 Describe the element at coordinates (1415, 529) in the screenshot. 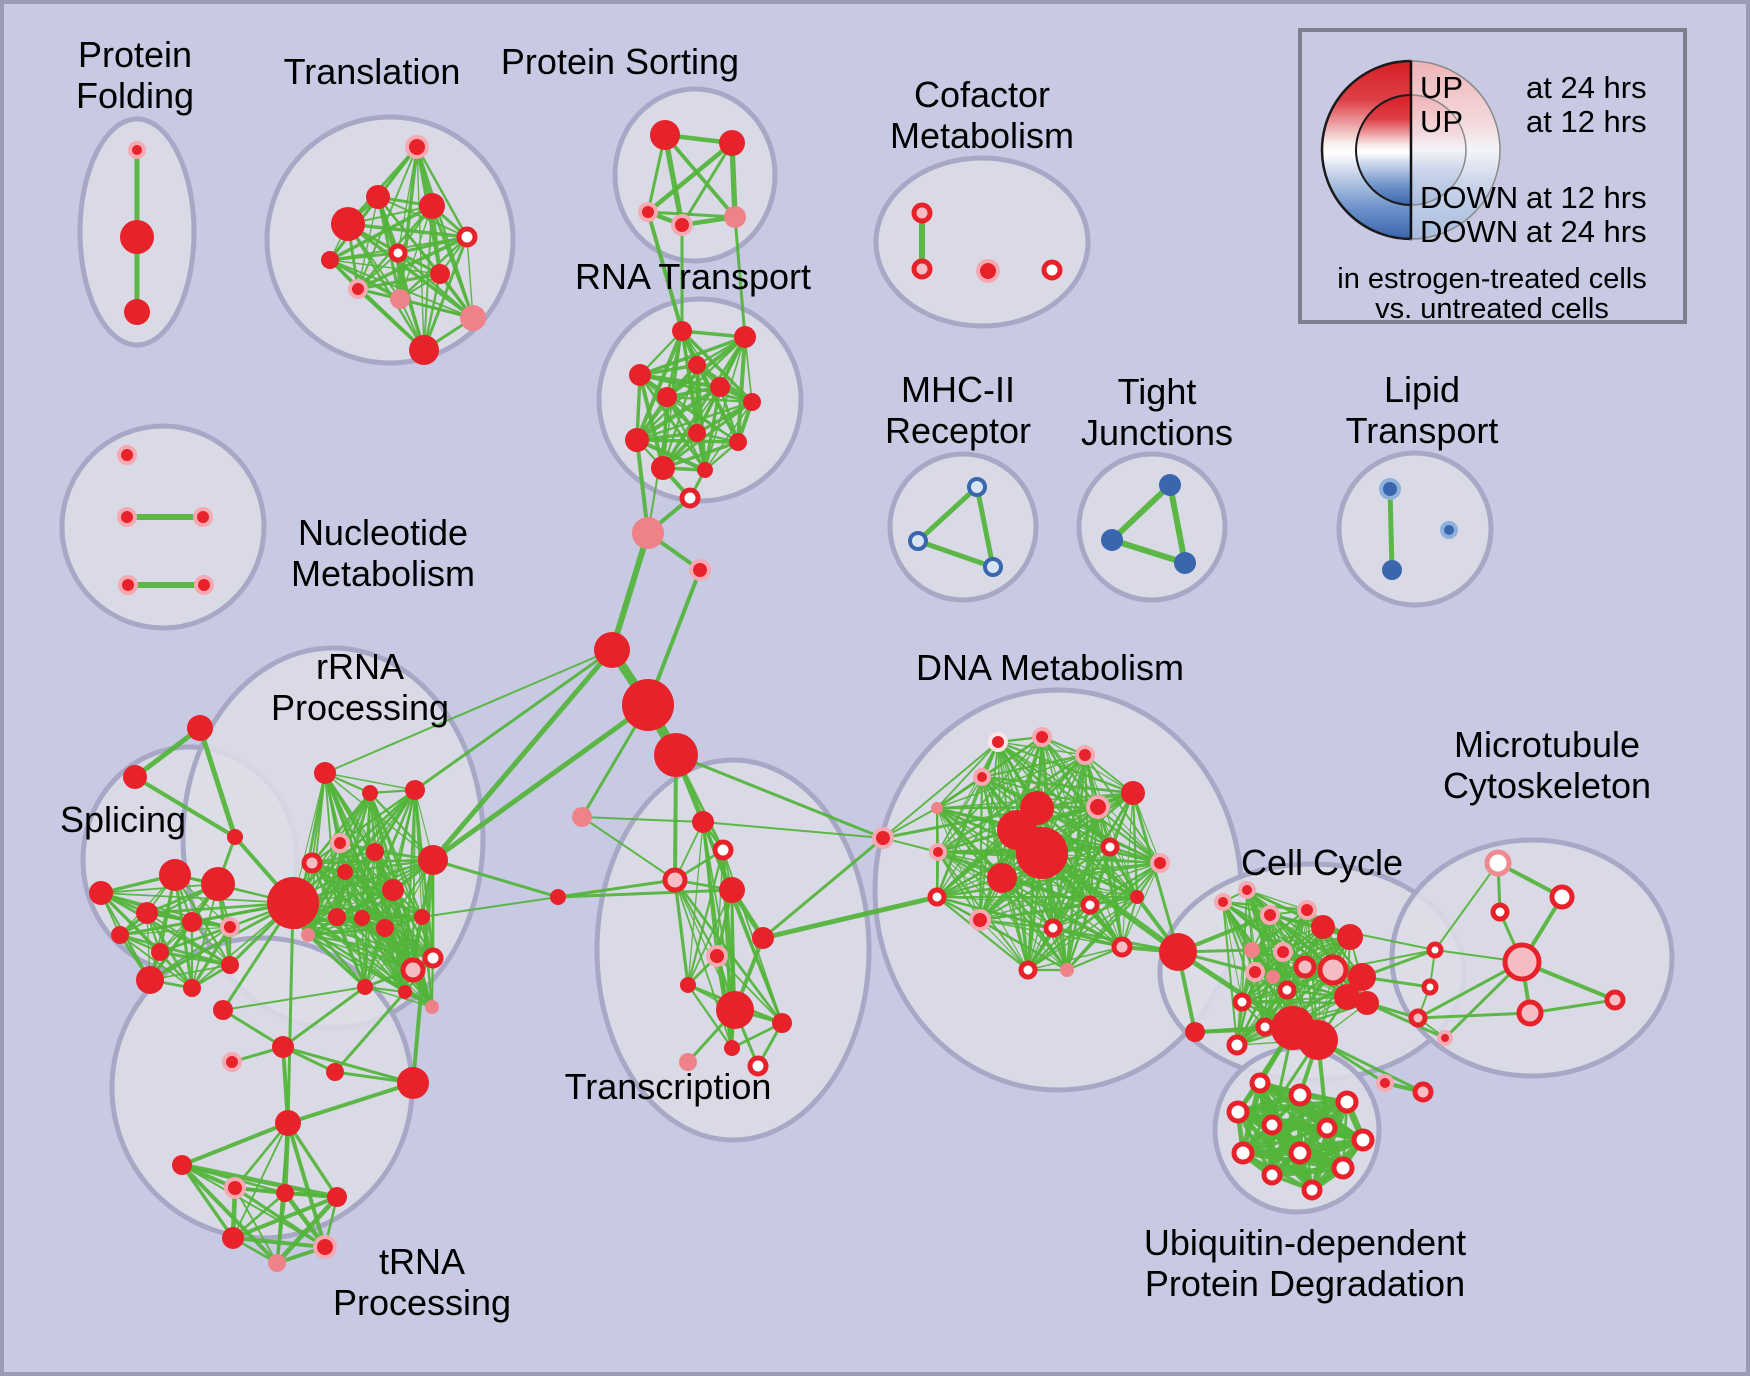

I see `cluster-ellipse-lipid-transport` at that location.